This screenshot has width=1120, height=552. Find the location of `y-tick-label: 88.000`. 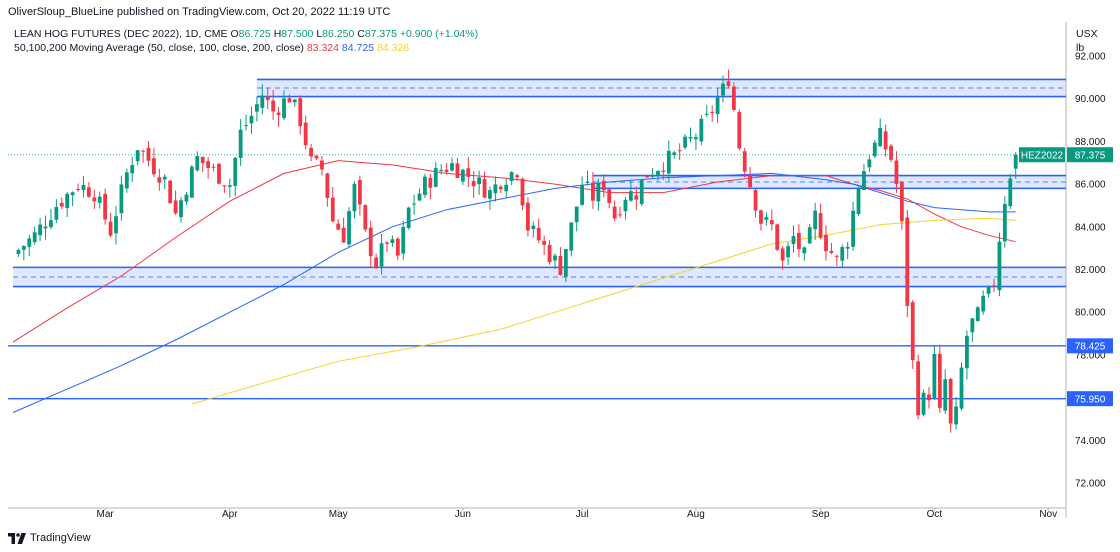

y-tick-label: 88.000 is located at coordinates (1090, 142).